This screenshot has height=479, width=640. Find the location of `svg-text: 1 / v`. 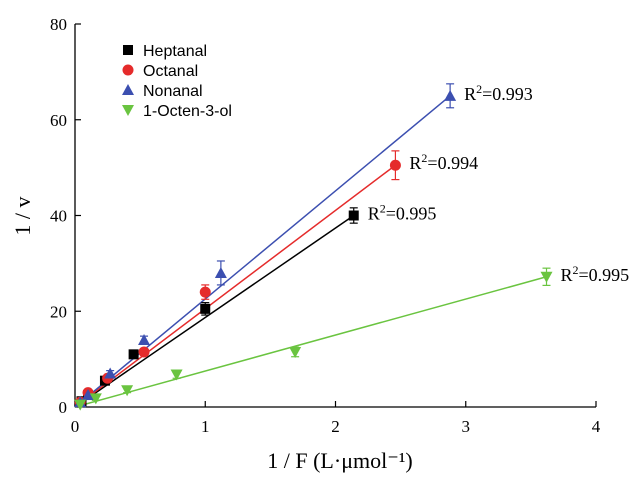

svg-text: 1 / v is located at coordinates (22, 215).